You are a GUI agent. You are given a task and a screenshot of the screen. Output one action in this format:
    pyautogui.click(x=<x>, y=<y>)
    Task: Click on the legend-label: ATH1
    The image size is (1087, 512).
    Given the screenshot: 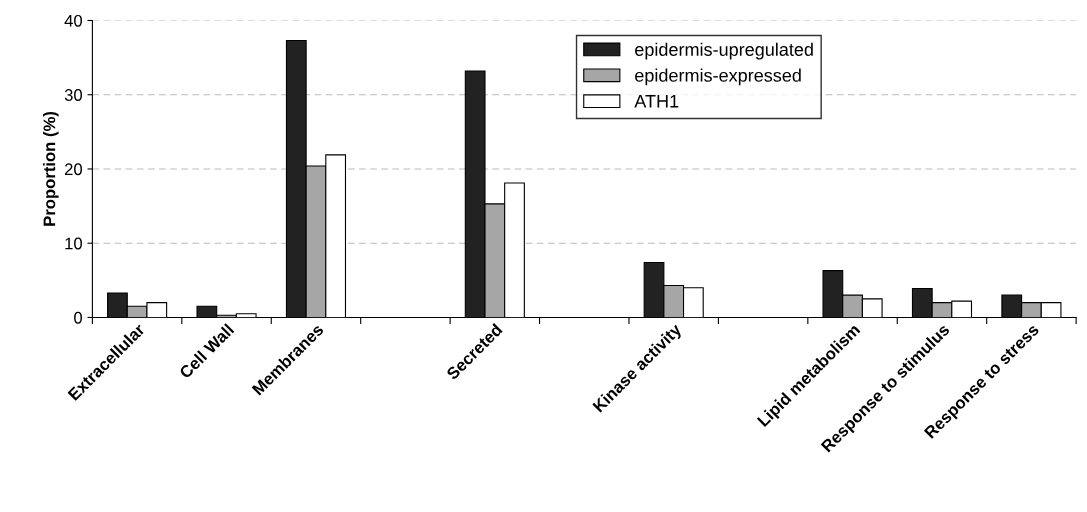 What is the action you would take?
    pyautogui.click(x=656, y=101)
    